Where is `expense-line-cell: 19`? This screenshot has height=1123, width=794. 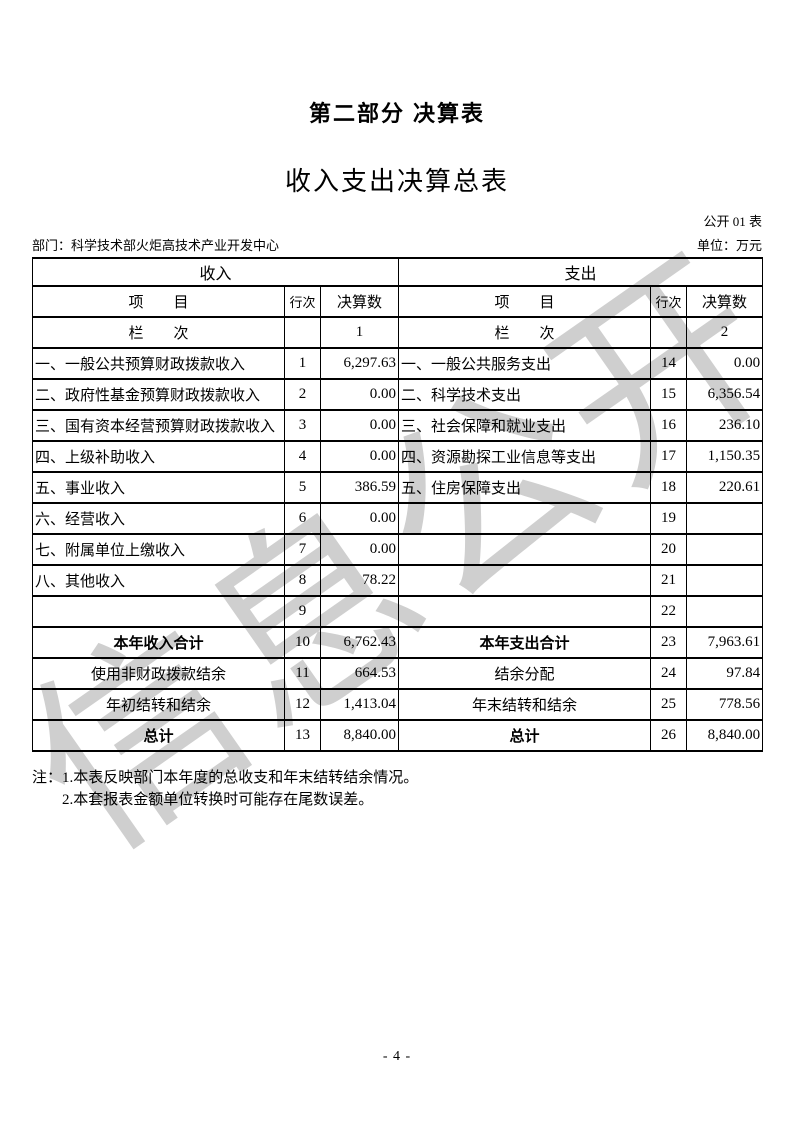 expense-line-cell: 19 is located at coordinates (669, 518).